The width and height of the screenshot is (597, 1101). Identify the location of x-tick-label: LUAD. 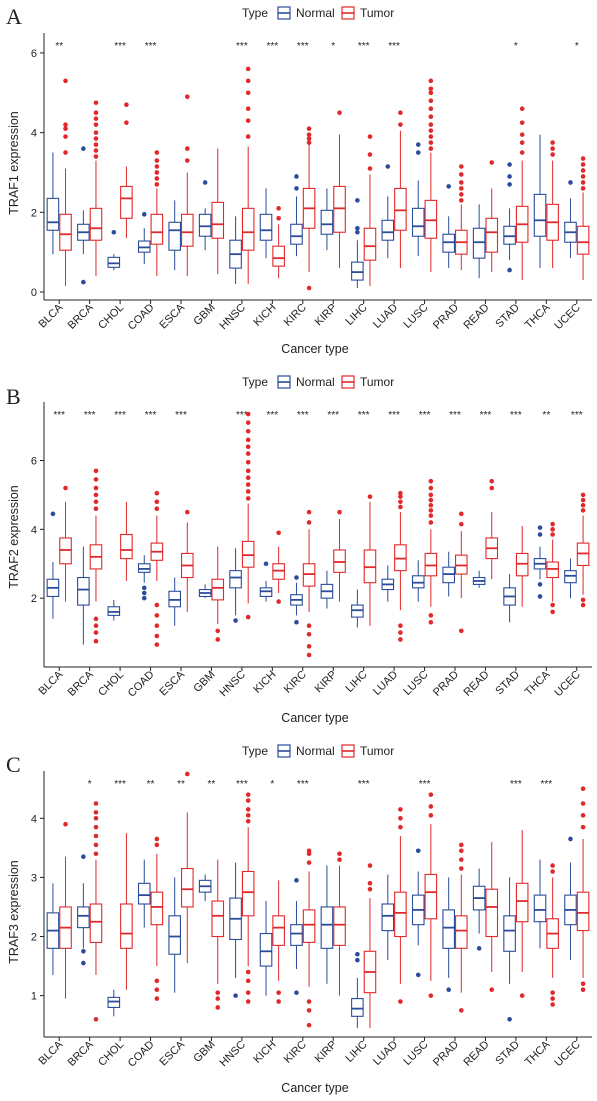
(385, 1053).